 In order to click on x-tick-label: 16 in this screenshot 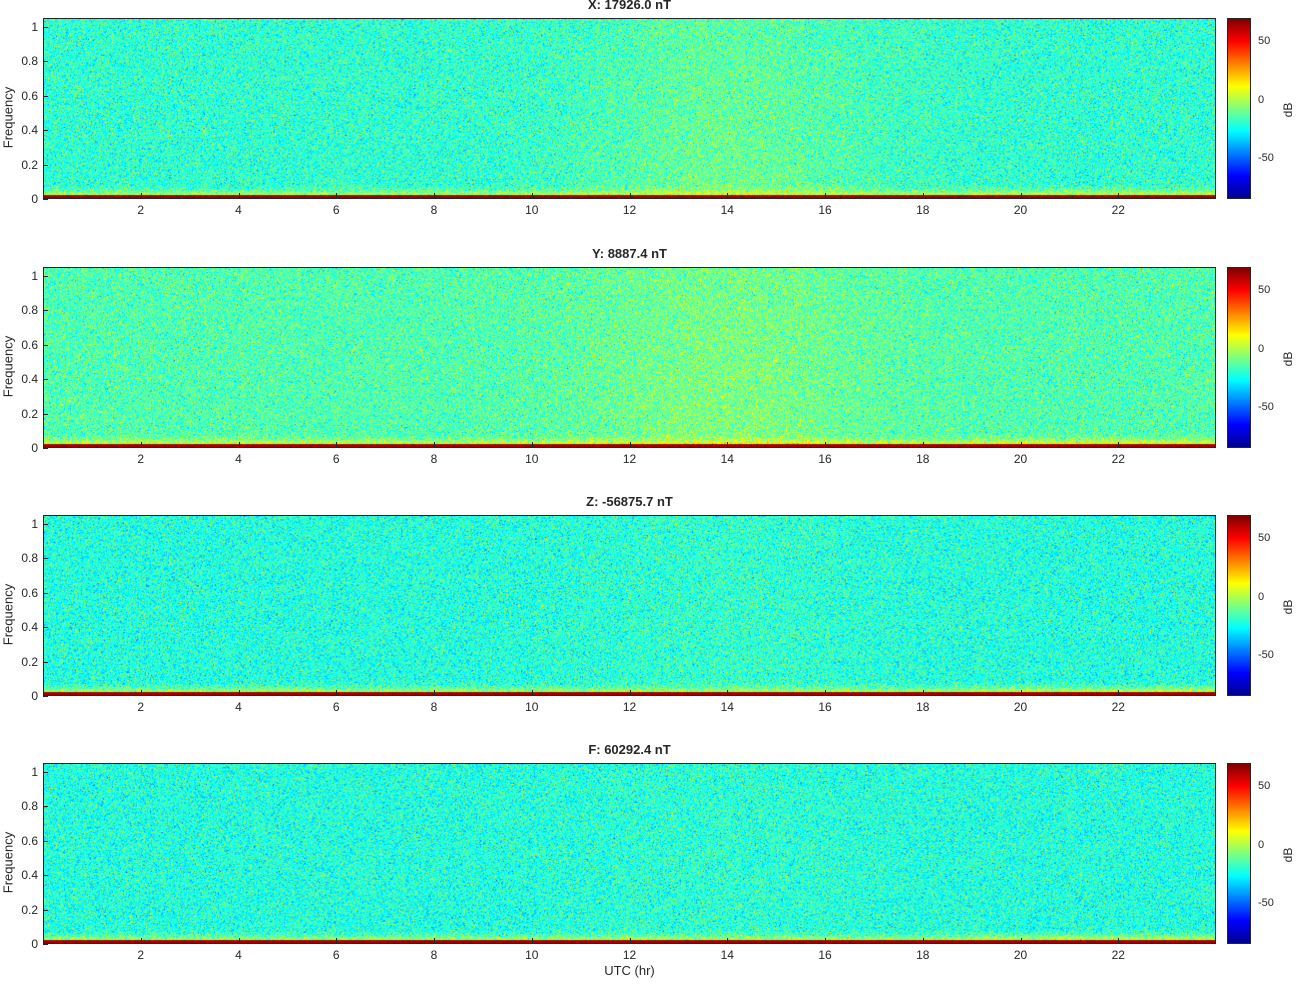, I will do `click(825, 210)`.